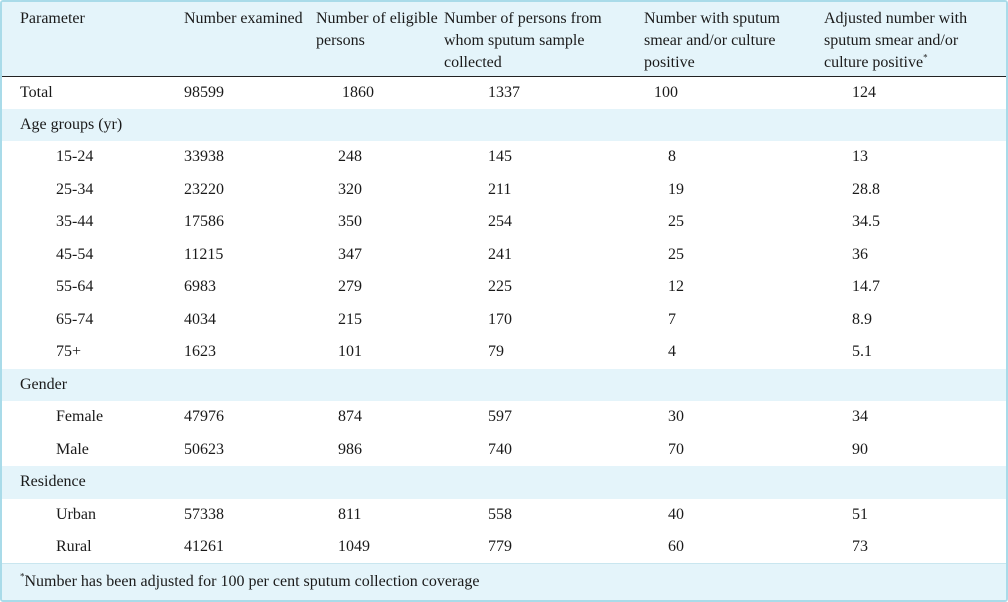 This screenshot has height=602, width=1008. I want to click on cell-number-examined: 11215, so click(204, 254).